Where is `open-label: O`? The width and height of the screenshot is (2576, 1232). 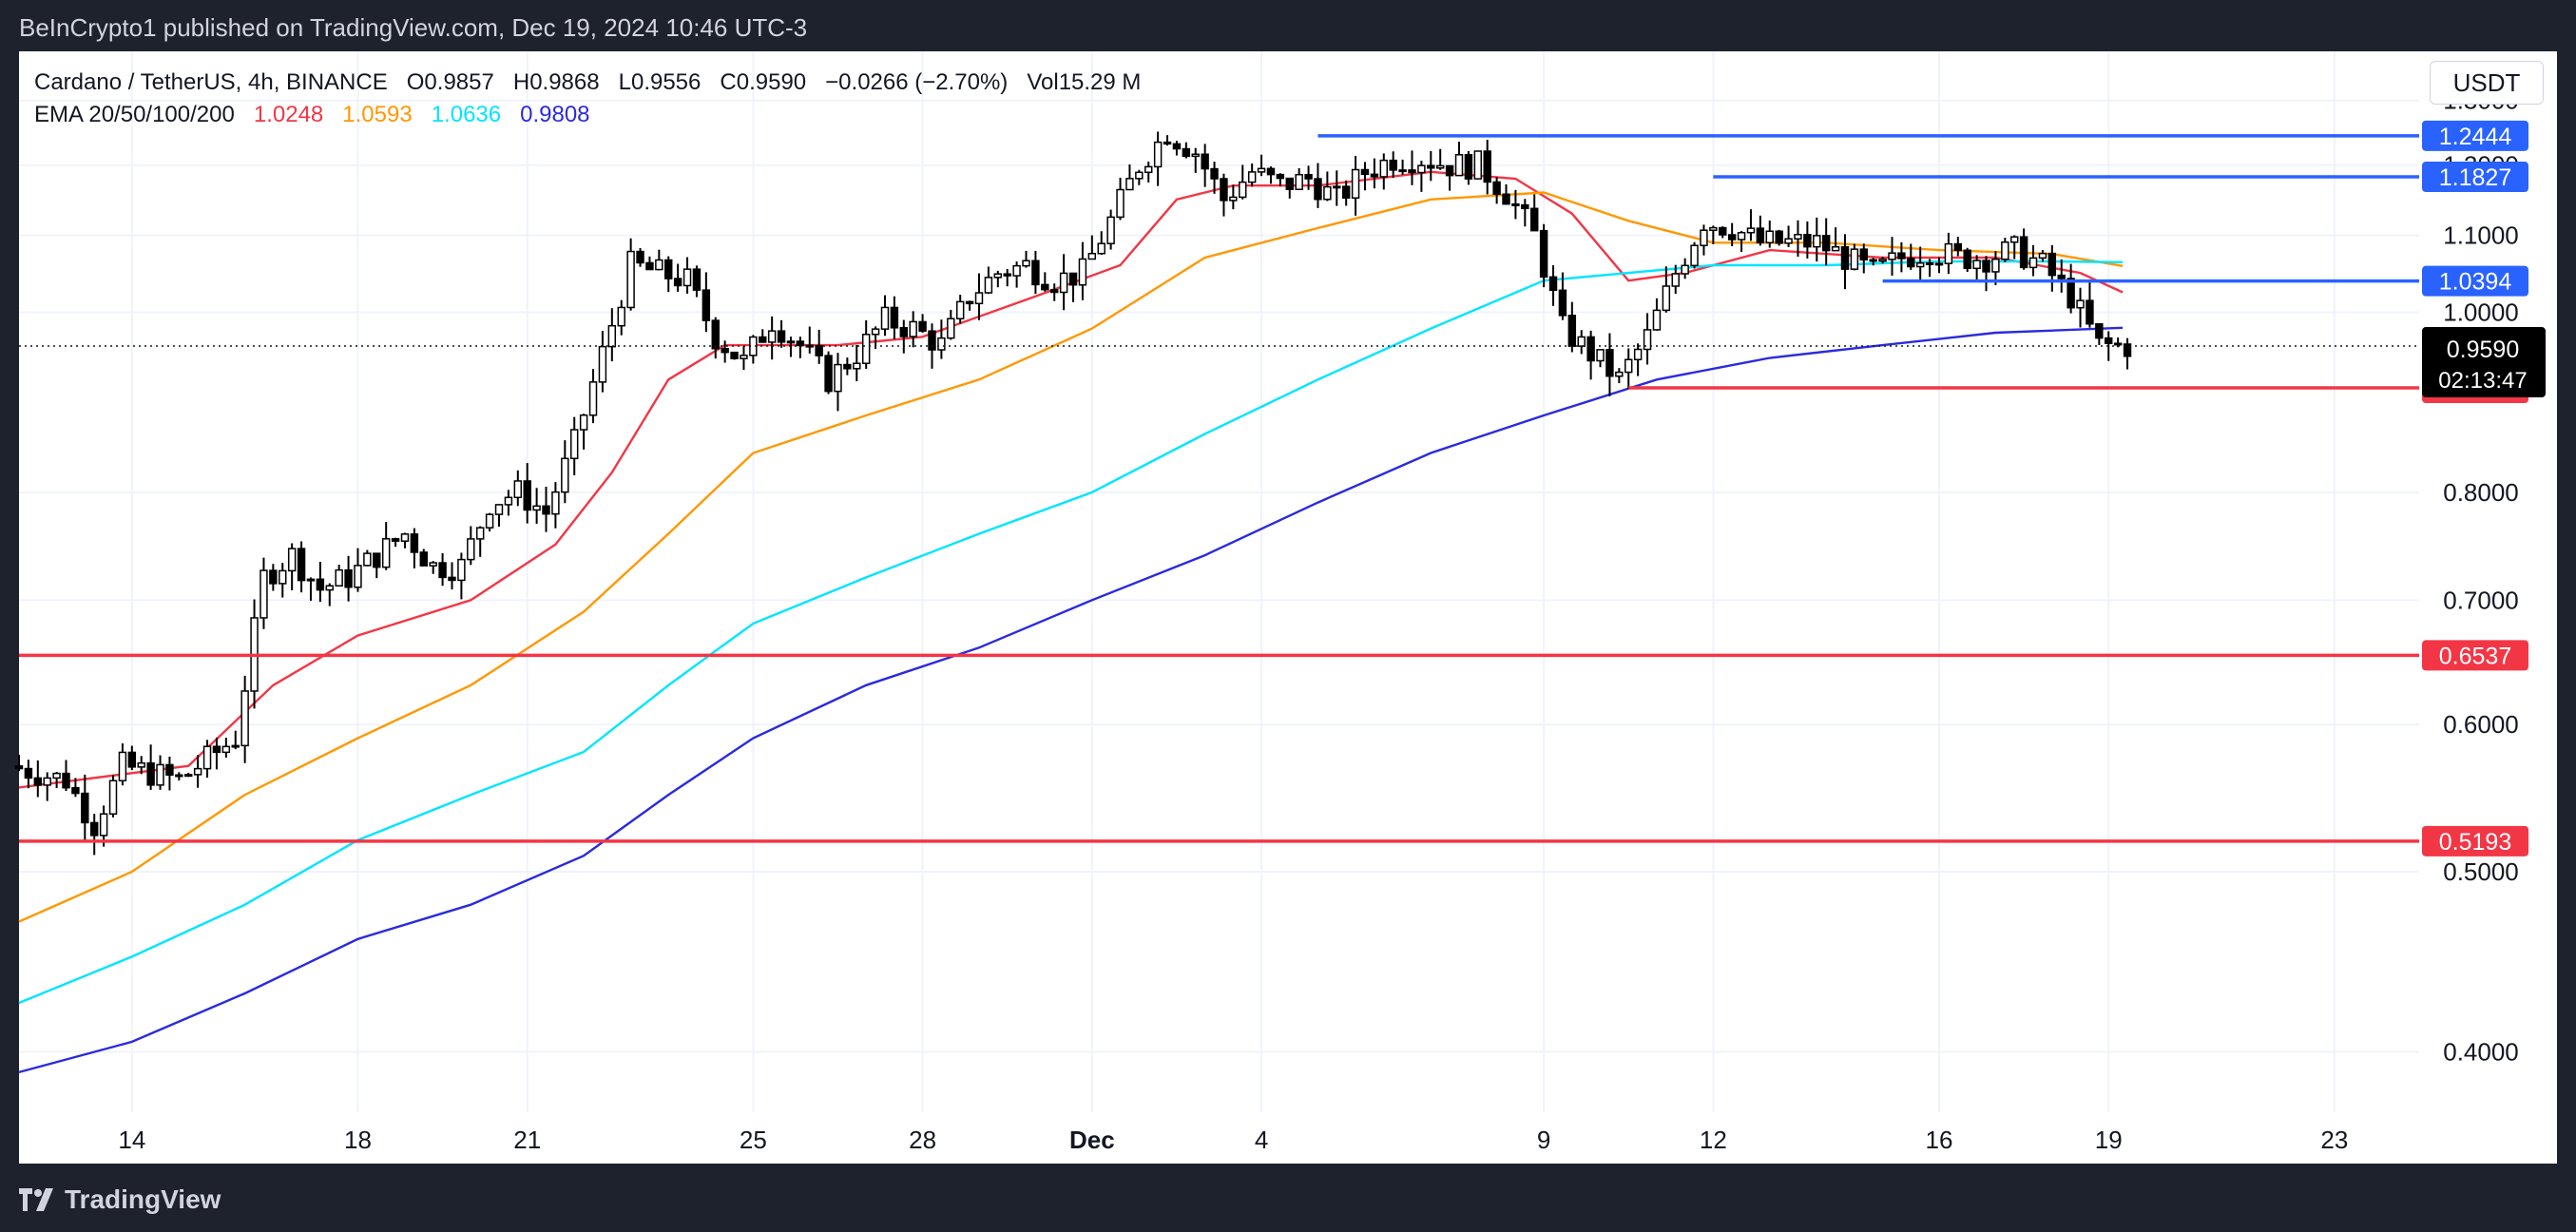
open-label: O is located at coordinates (415, 82).